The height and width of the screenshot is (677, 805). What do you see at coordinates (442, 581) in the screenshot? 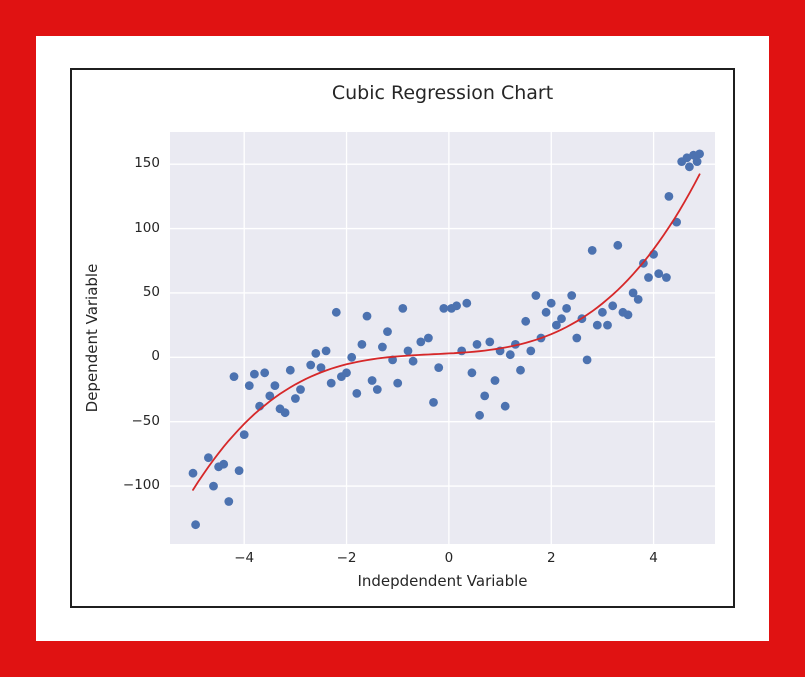
I see `x-axis-label: Indepdendent Variable` at bounding box center [442, 581].